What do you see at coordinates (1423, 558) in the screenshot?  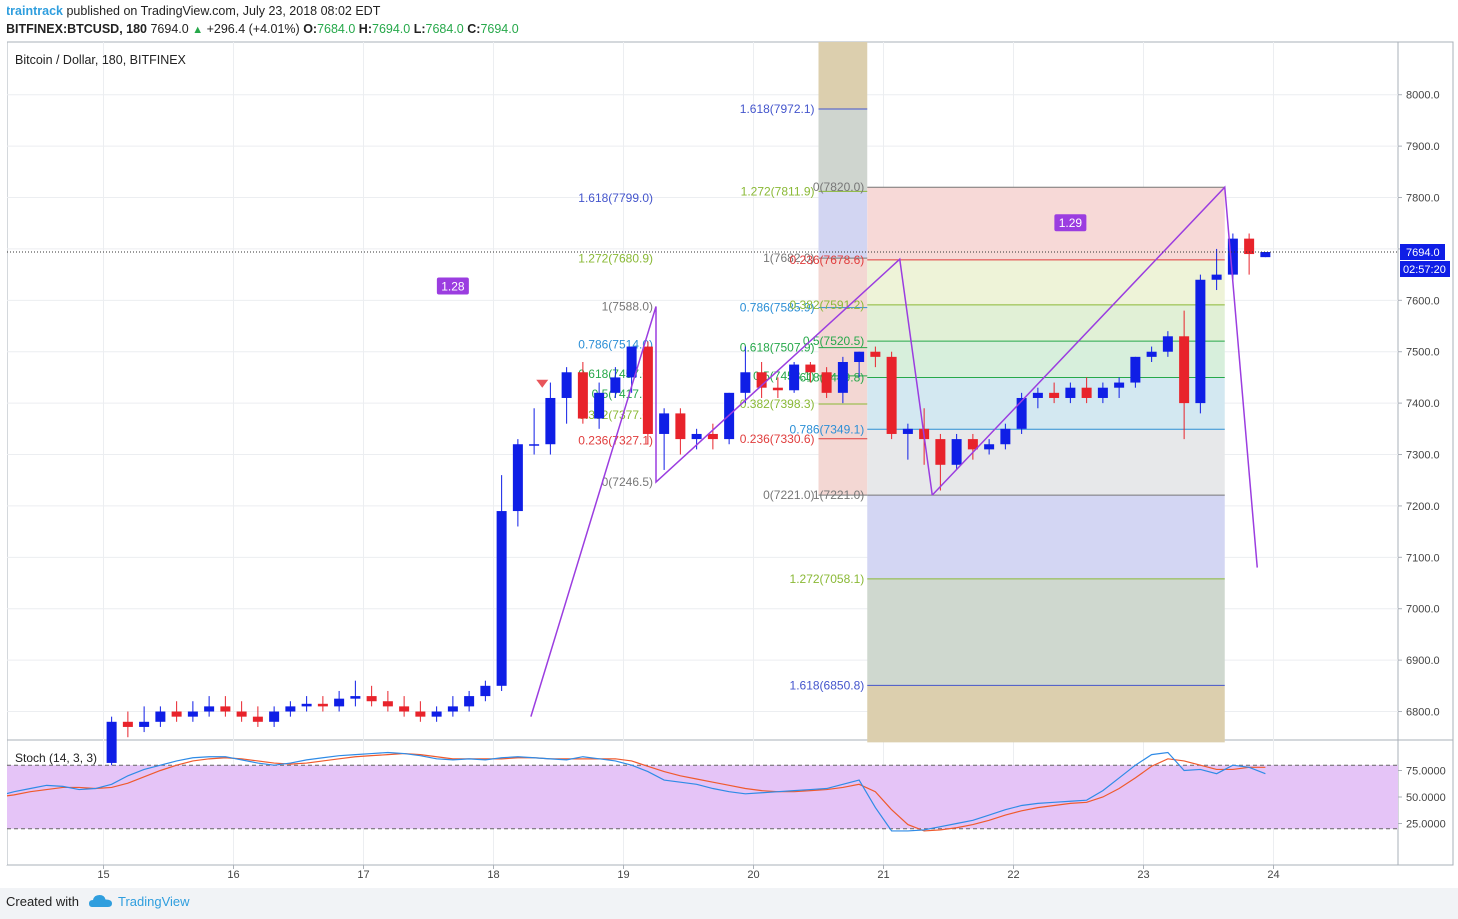 I see `y-tick-label: 7100.0` at bounding box center [1423, 558].